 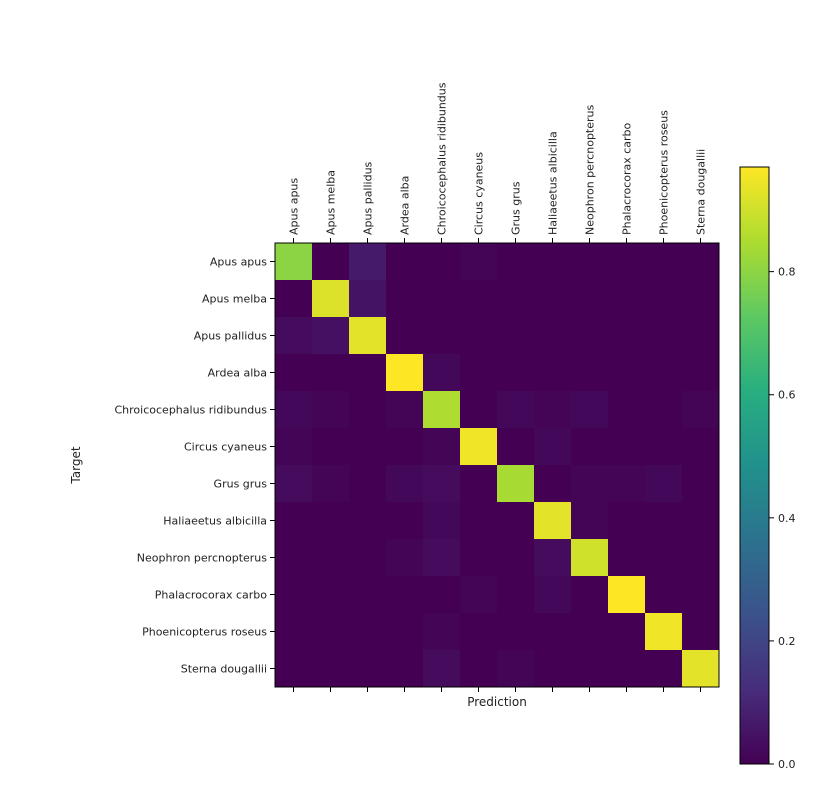 What do you see at coordinates (405, 205) in the screenshot?
I see `x-tick-label: Ardea alba` at bounding box center [405, 205].